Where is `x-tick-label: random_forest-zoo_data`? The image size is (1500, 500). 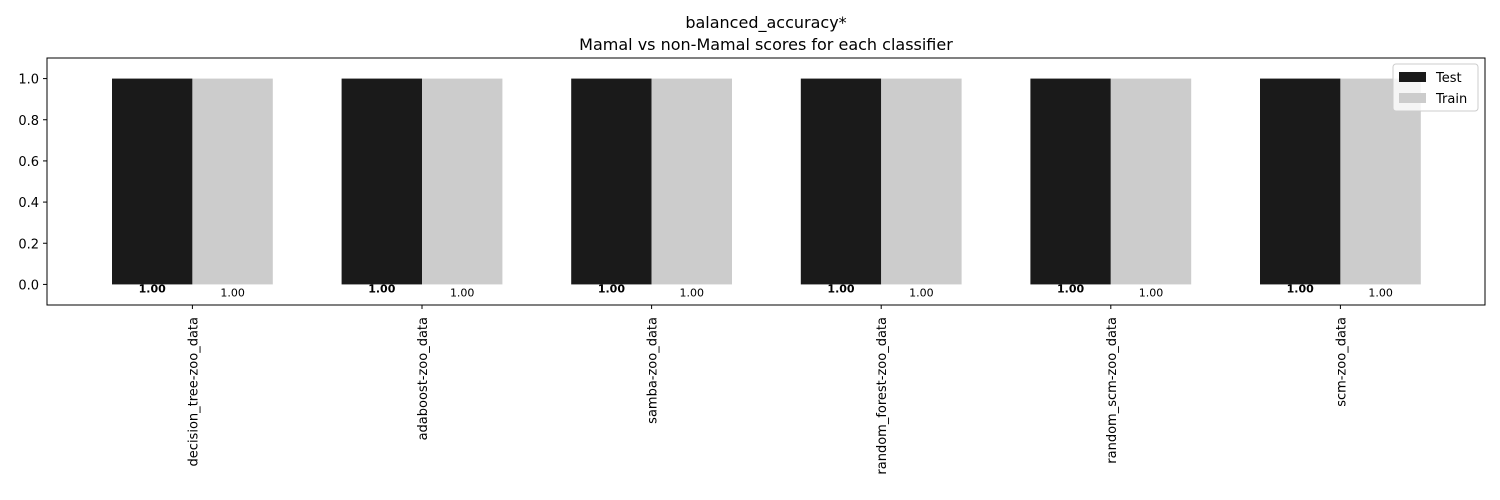
x-tick-label: random_forest-zoo_data is located at coordinates (882, 396).